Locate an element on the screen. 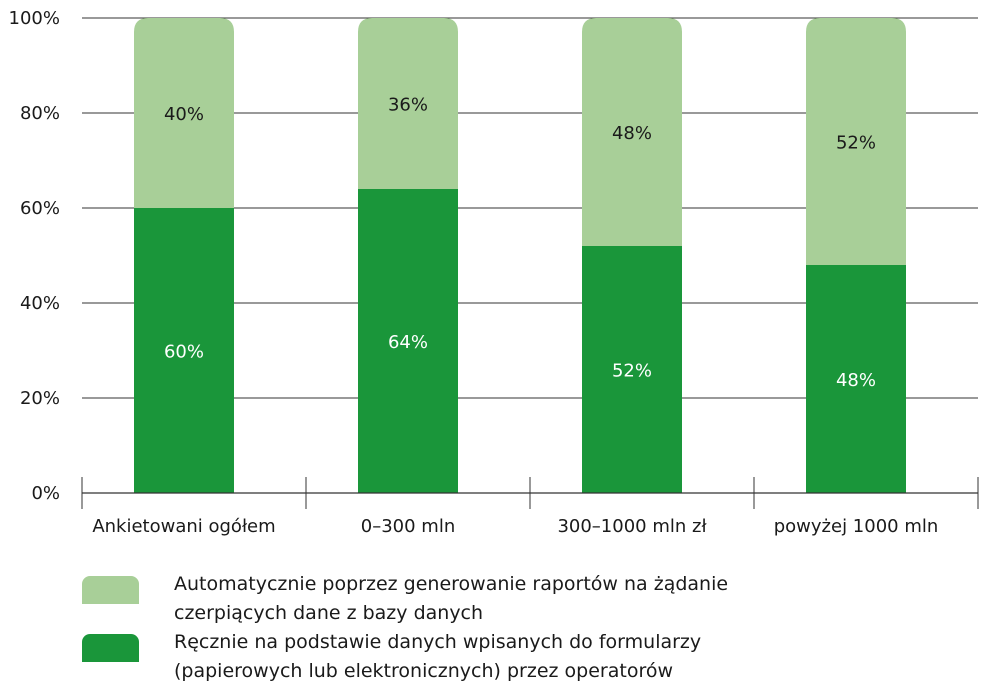  y-tick-label: 0% is located at coordinates (45, 493).